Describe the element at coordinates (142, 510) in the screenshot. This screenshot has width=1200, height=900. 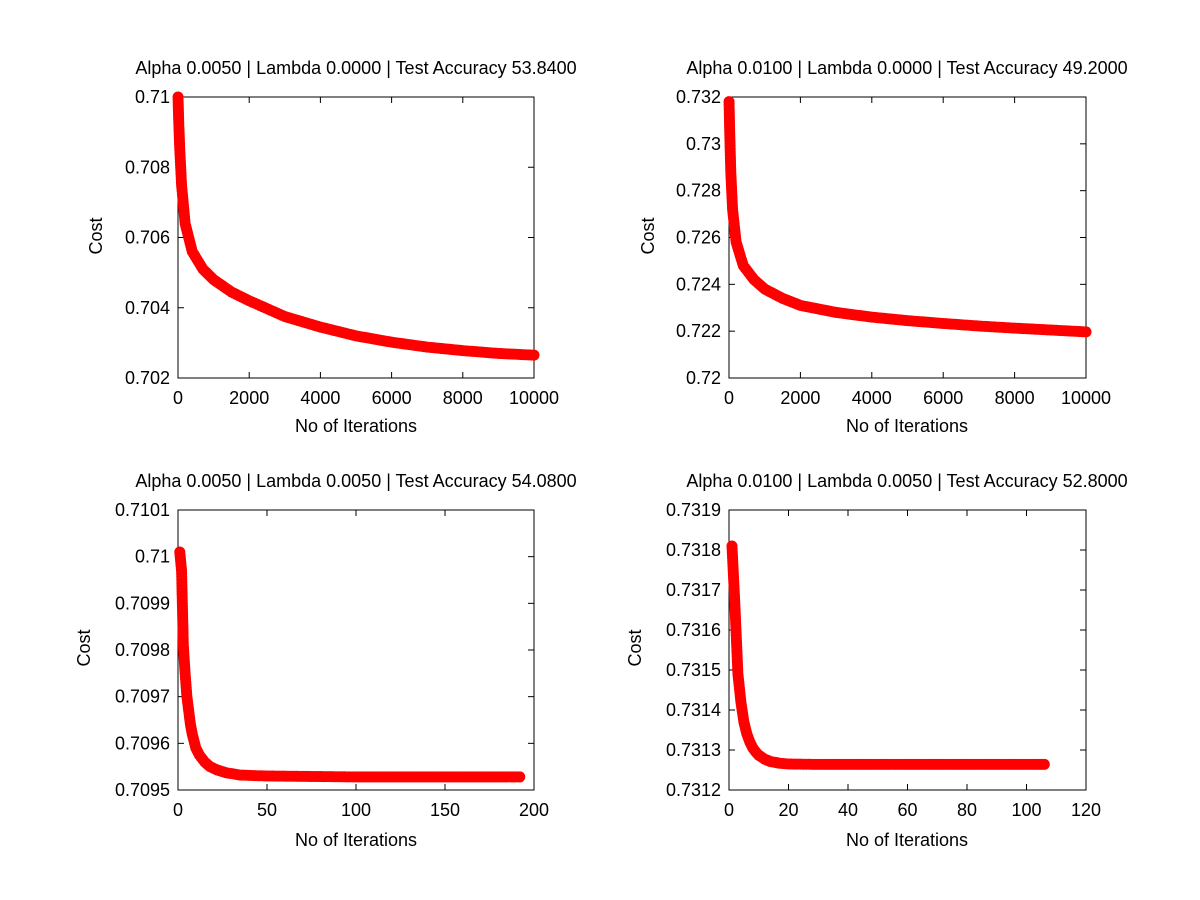
I see `subplot-3-y-tick-label: 0.7101` at that location.